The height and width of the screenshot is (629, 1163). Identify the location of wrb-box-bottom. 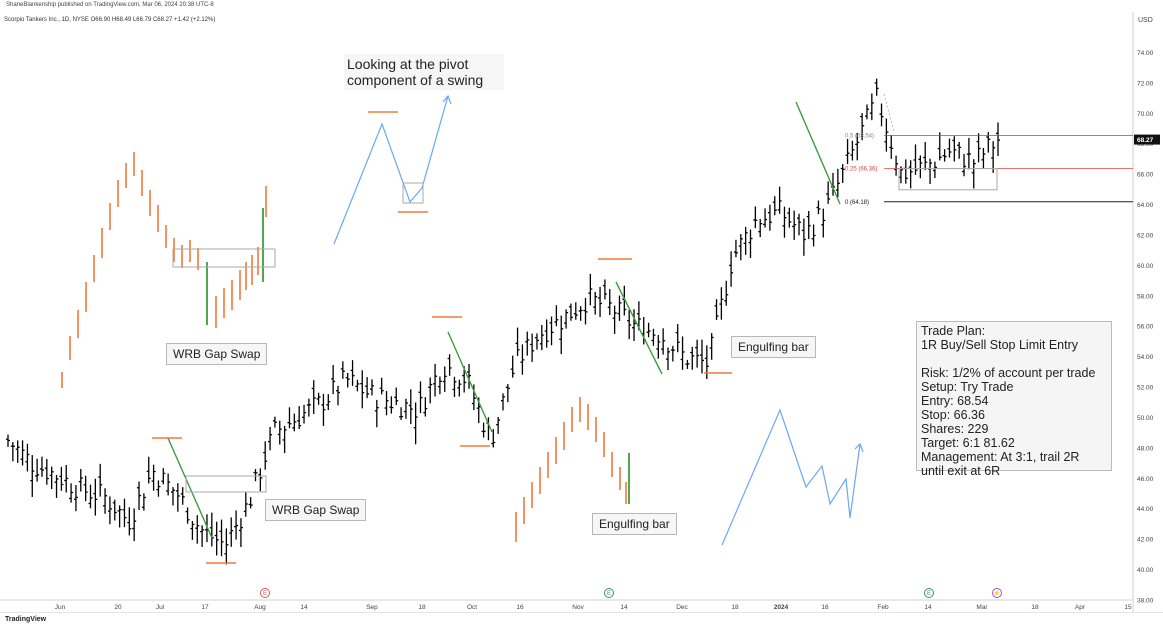
(226, 484).